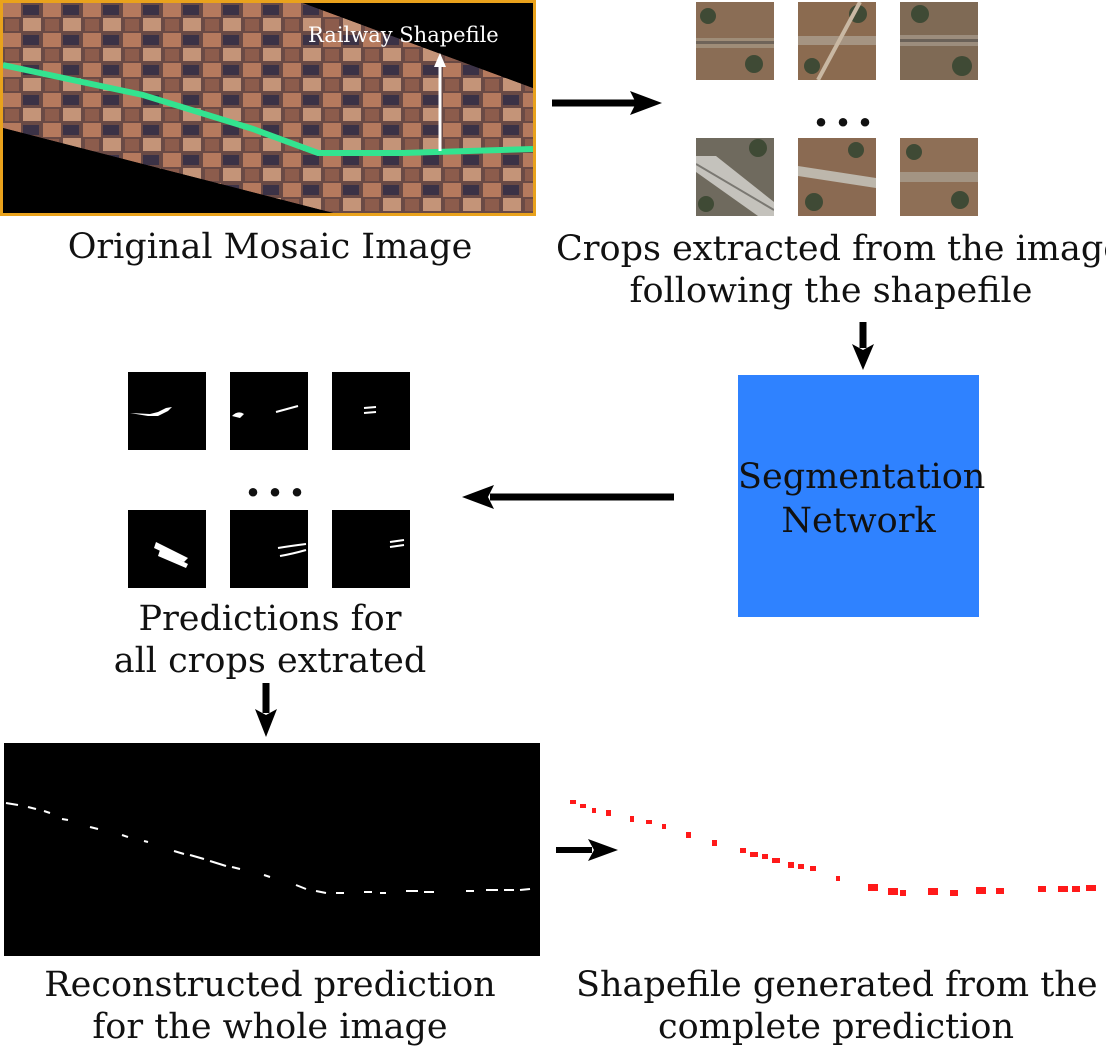 The height and width of the screenshot is (1048, 1106). What do you see at coordinates (833, 848) in the screenshot?
I see `generated-shapefile` at bounding box center [833, 848].